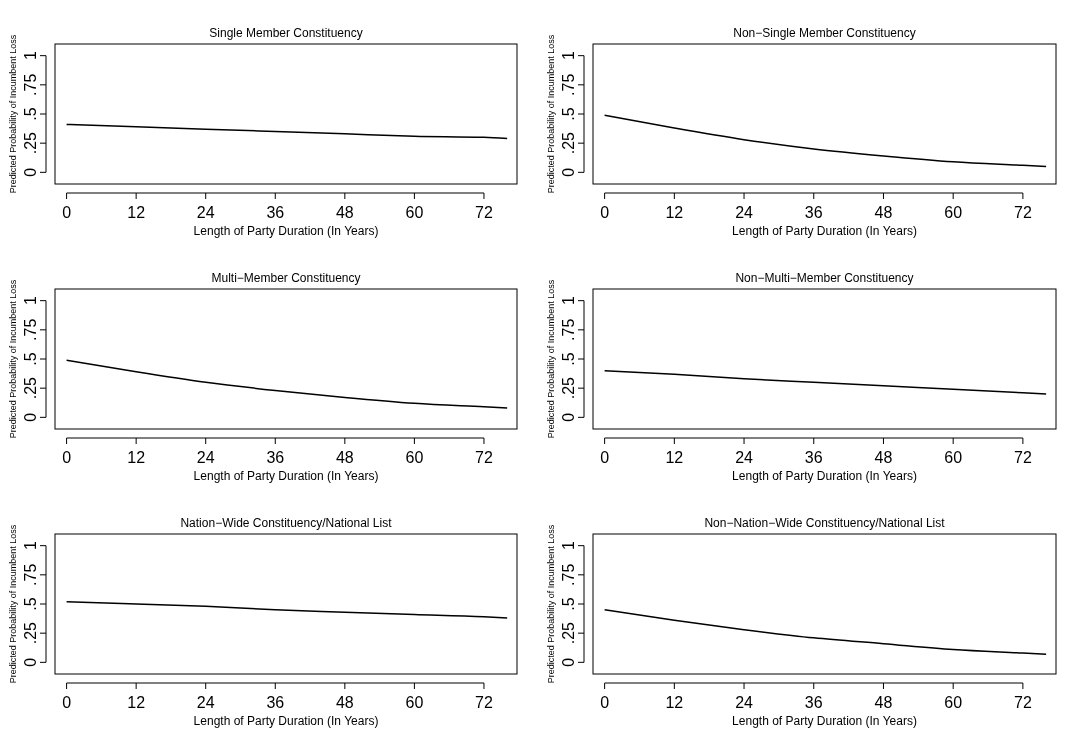 This screenshot has width=1075, height=736. I want to click on chart-title: Non−Multi−Member Constituency, so click(824, 278).